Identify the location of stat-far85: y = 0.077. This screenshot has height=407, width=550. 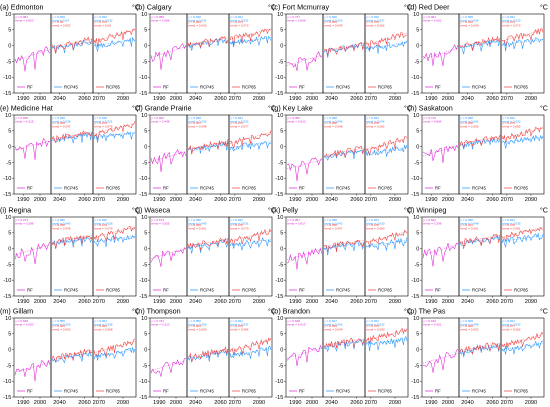
(508, 326).